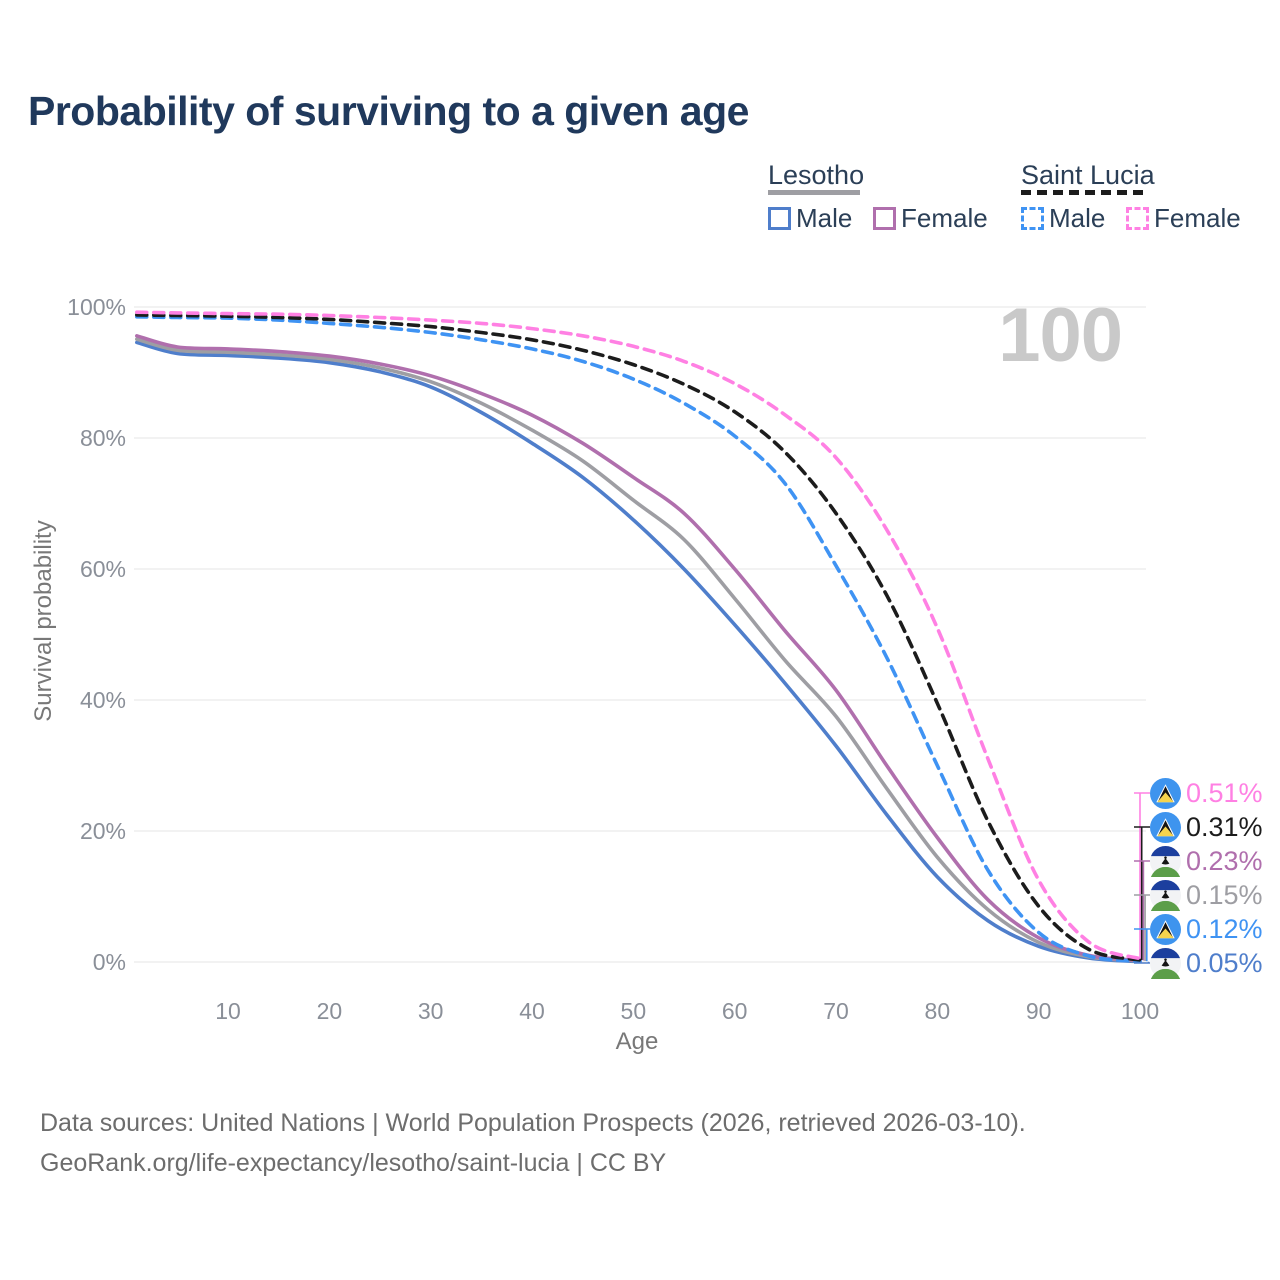 The image size is (1280, 1280). I want to click on y-tick-label: 0%, so click(109, 962).